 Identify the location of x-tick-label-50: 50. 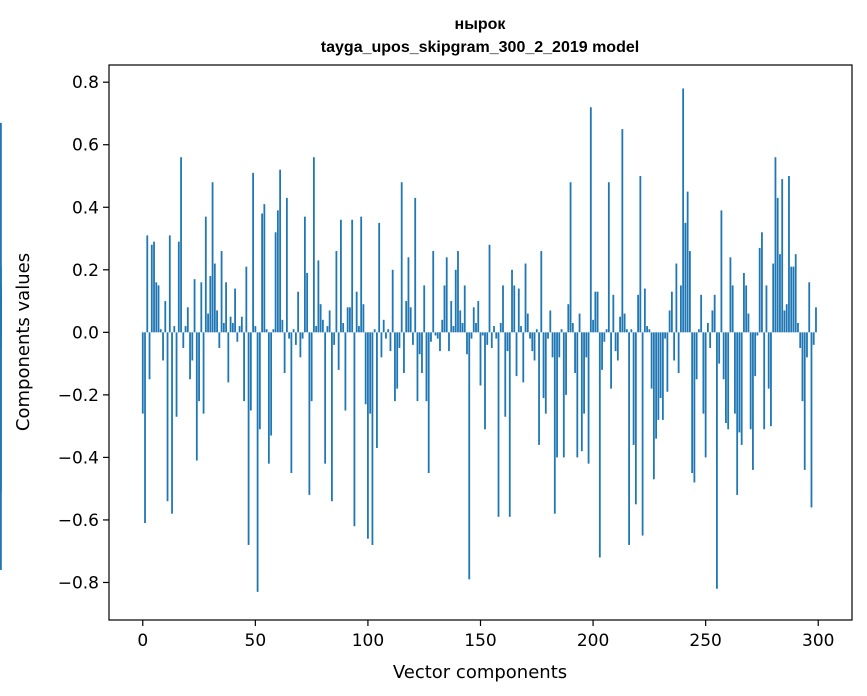
(256, 641).